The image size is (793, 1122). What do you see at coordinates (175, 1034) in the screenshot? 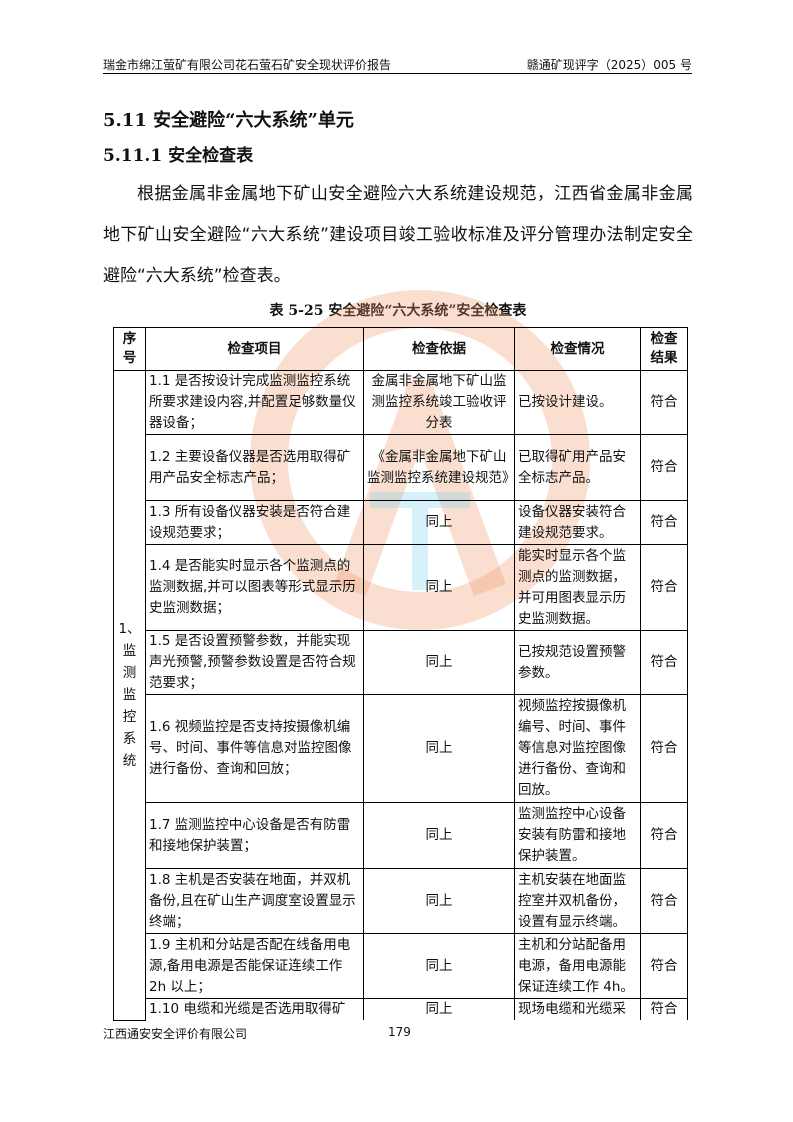
I see `footer-company: 江西通安安全评价有限公司` at bounding box center [175, 1034].